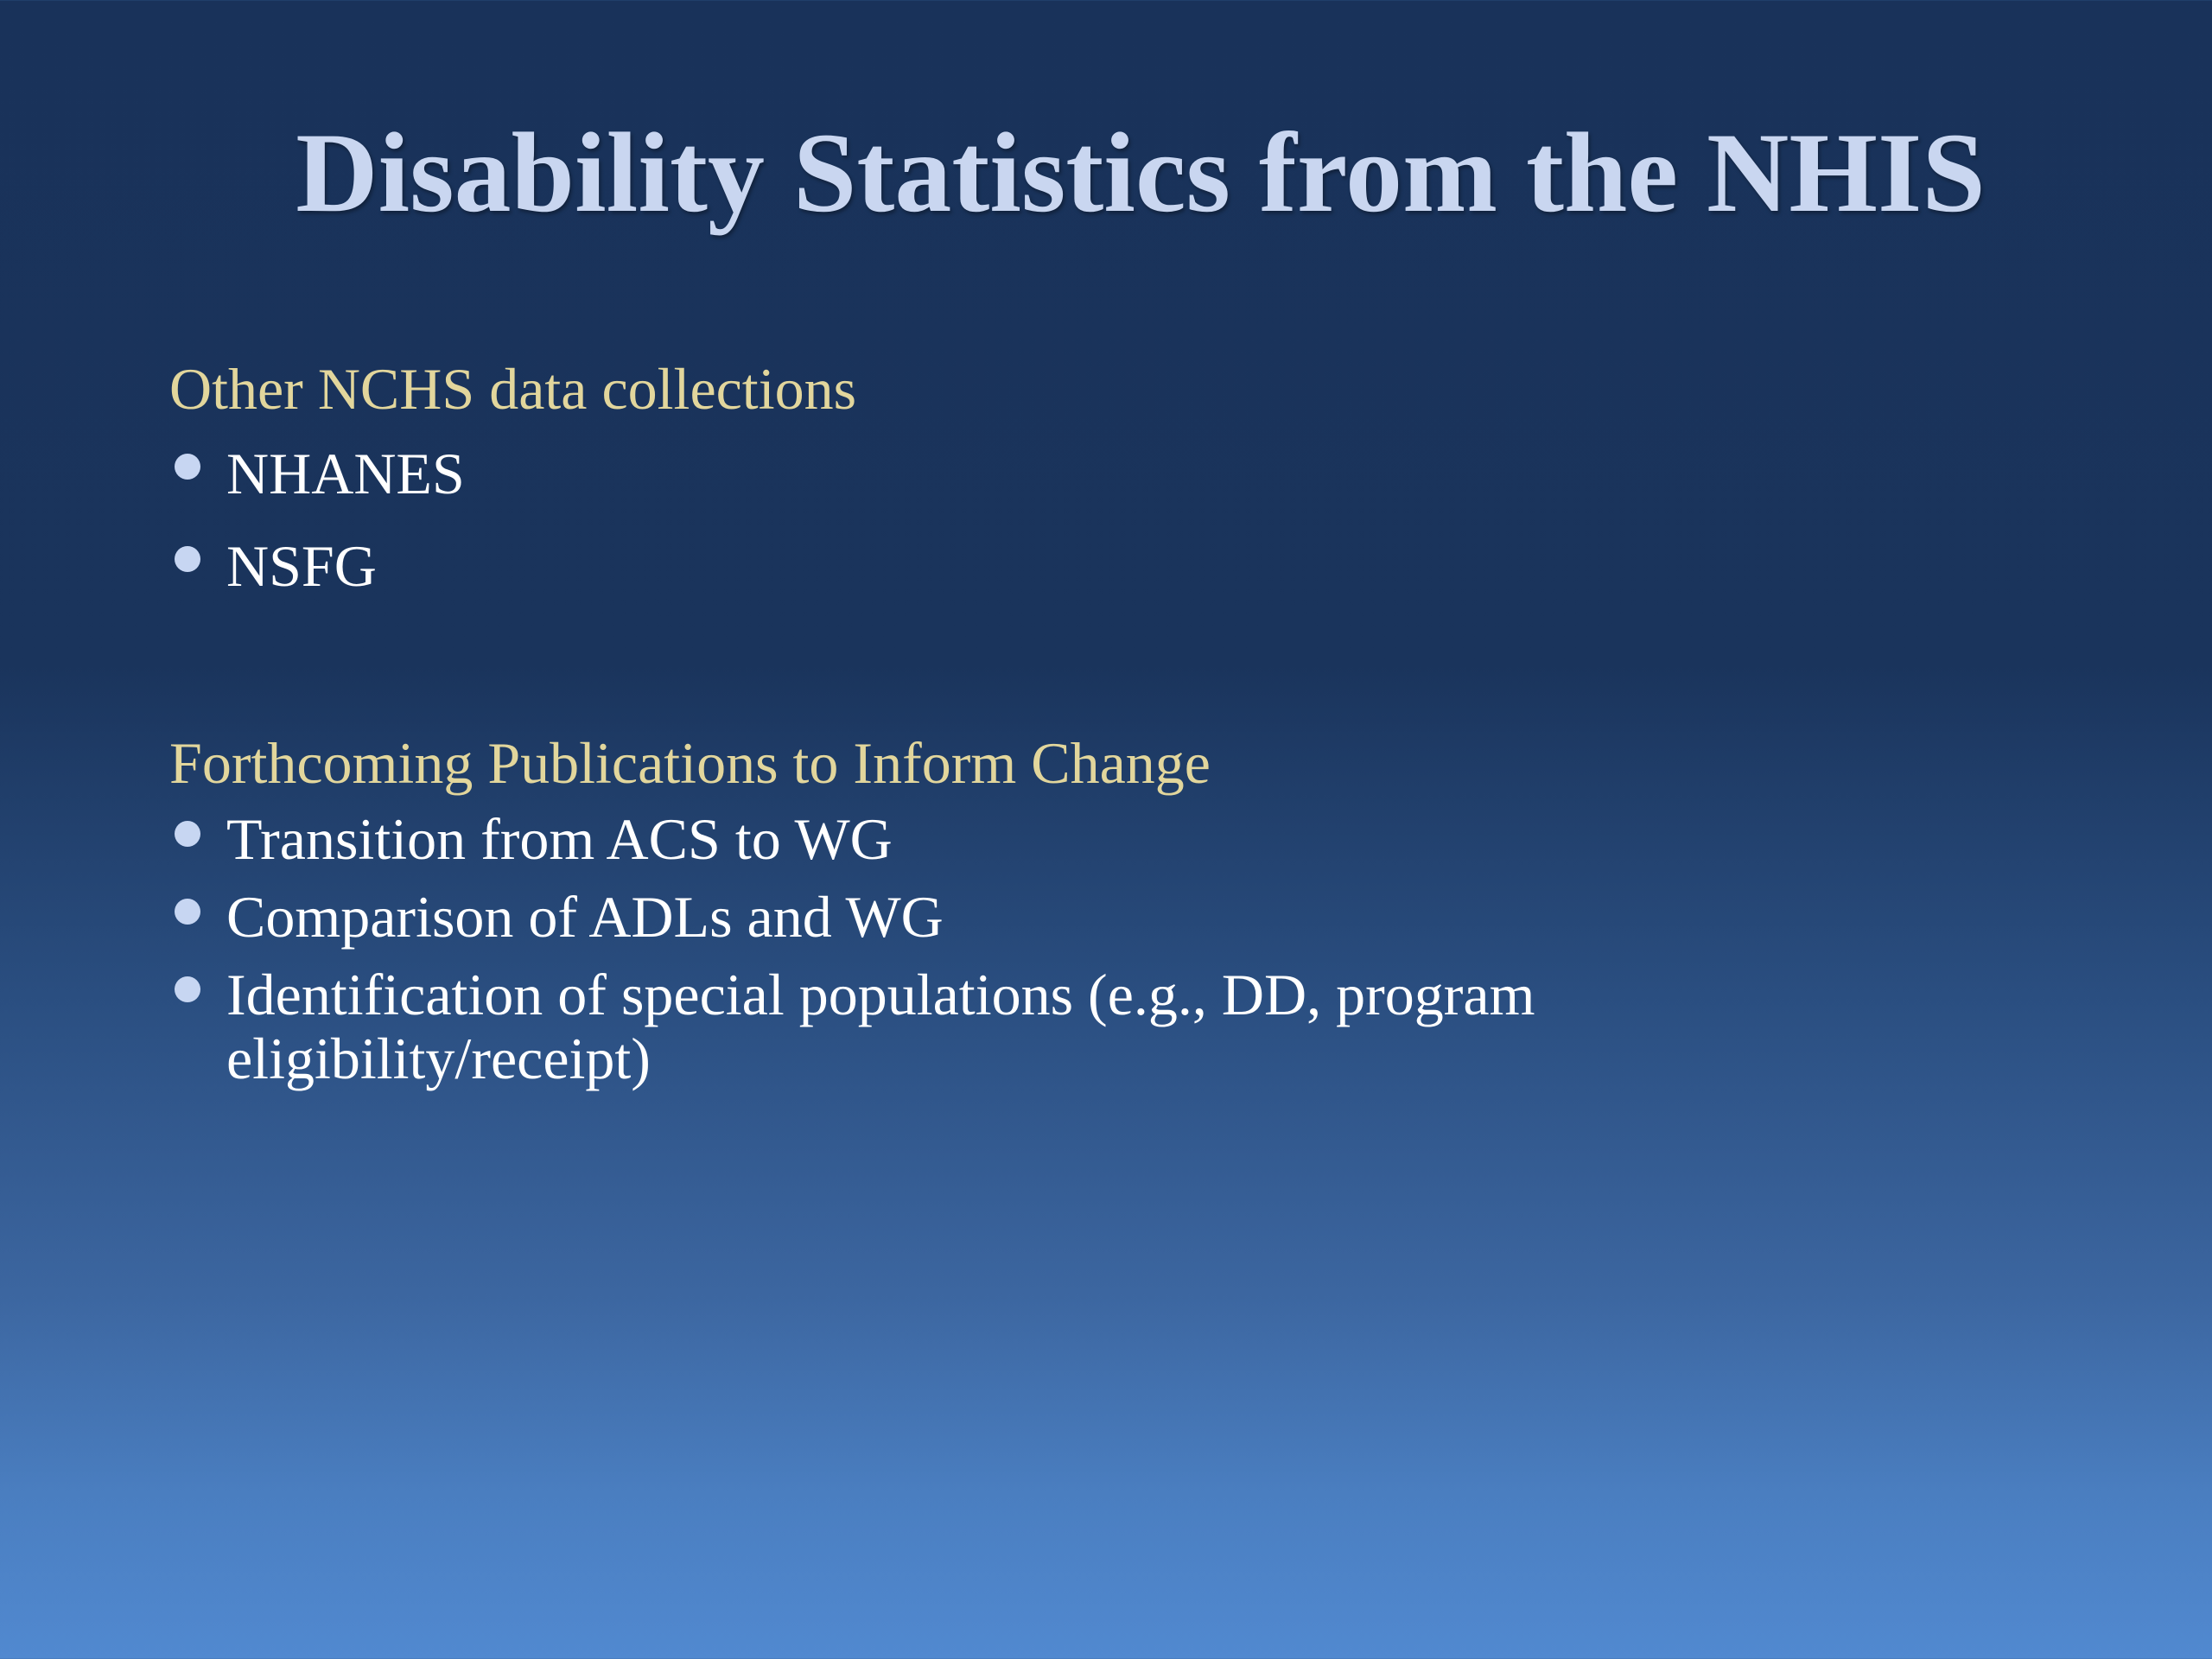 The image size is (2212, 1659). I want to click on bullet-list: NHANES NSFG, so click(1119, 520).